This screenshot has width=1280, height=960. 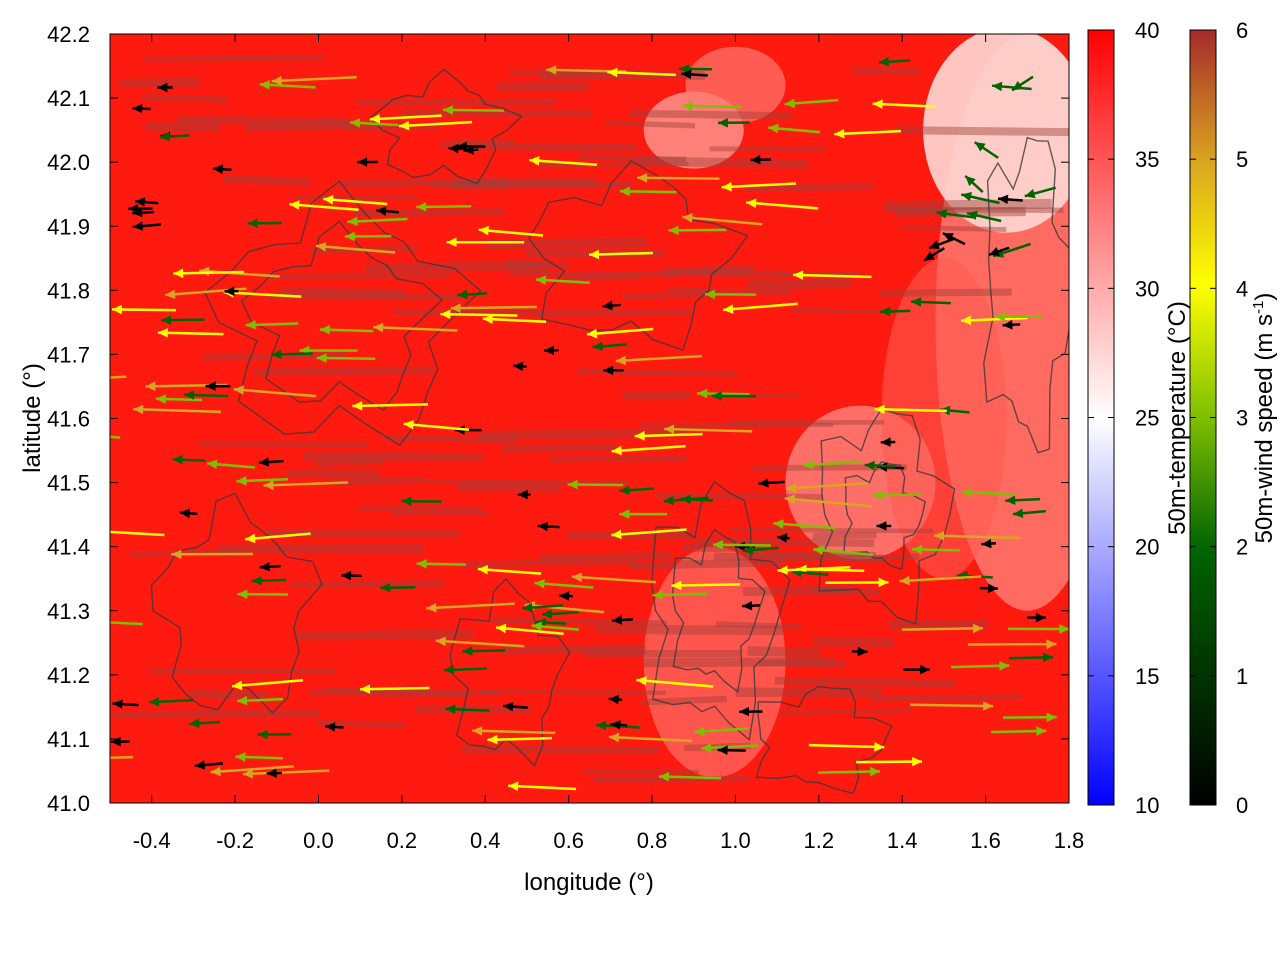 I want to click on wind-colorbar-label: 50m-wind speed (m s-1), so click(x=1264, y=418).